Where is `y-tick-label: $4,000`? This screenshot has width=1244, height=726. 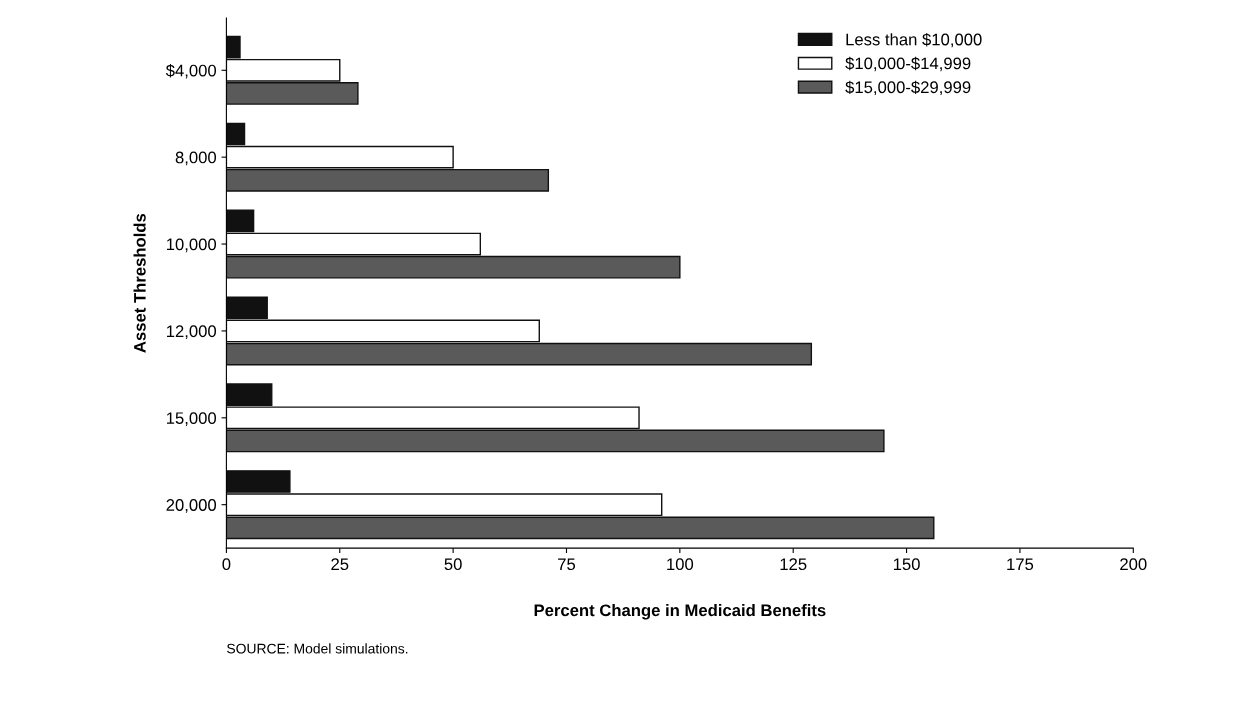
y-tick-label: $4,000 is located at coordinates (191, 71).